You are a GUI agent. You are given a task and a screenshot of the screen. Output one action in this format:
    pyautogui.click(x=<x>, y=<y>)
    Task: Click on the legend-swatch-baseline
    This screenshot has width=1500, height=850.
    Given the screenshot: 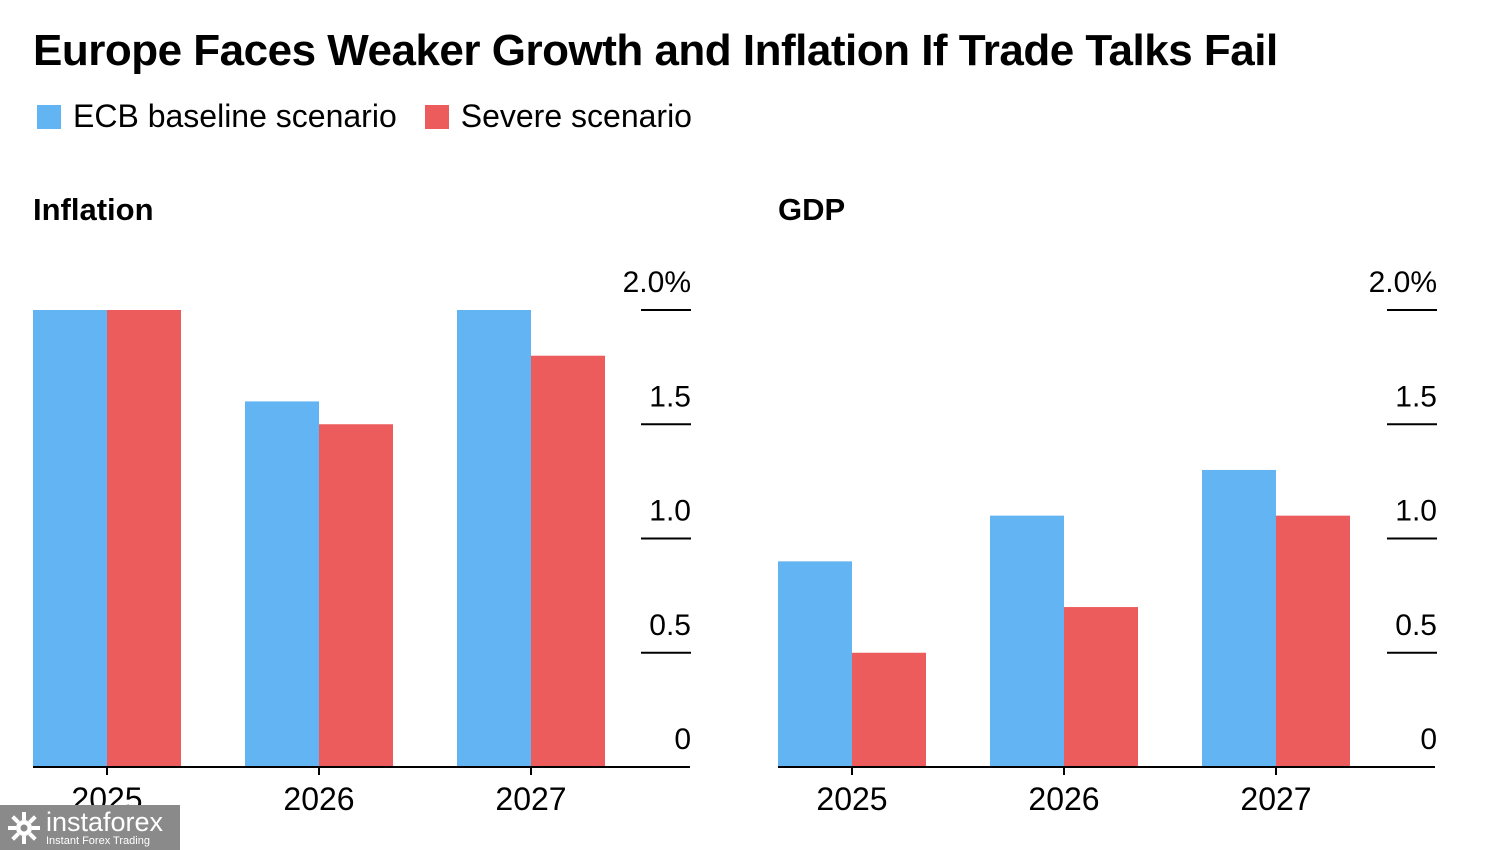 What is the action you would take?
    pyautogui.click(x=49, y=116)
    